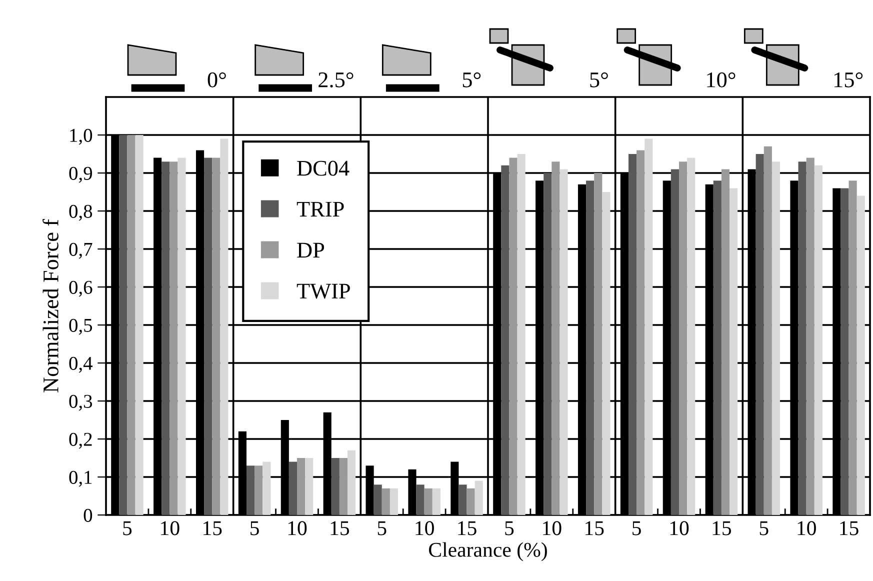 The width and height of the screenshot is (873, 581). What do you see at coordinates (320, 209) in the screenshot?
I see `legend-label: TRIP` at bounding box center [320, 209].